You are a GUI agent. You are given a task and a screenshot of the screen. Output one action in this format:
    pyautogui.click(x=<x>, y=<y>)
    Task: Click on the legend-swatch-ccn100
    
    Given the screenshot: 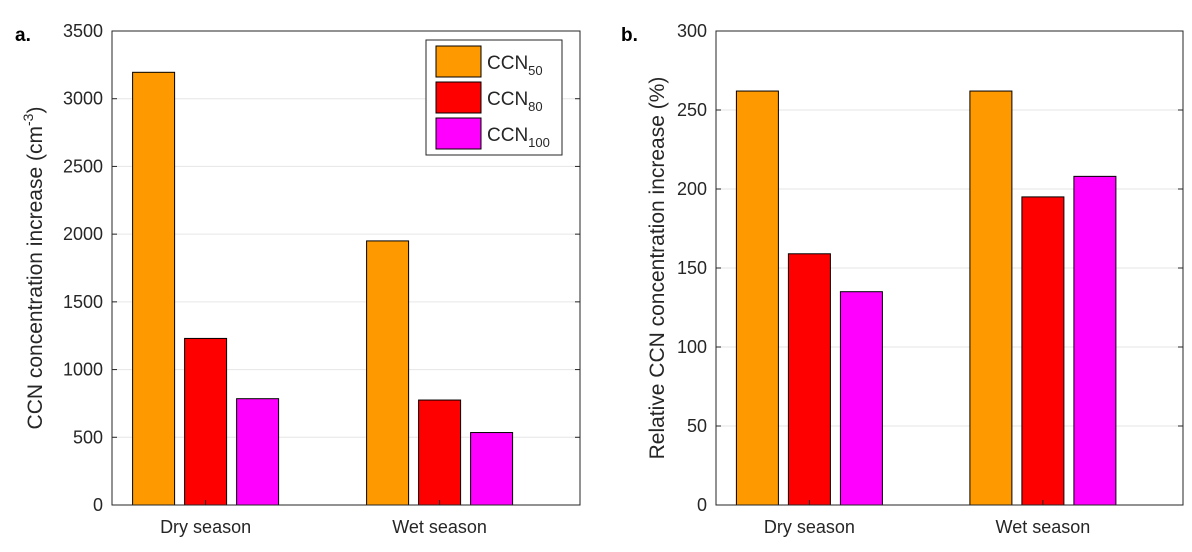 What is the action you would take?
    pyautogui.click(x=458, y=133)
    